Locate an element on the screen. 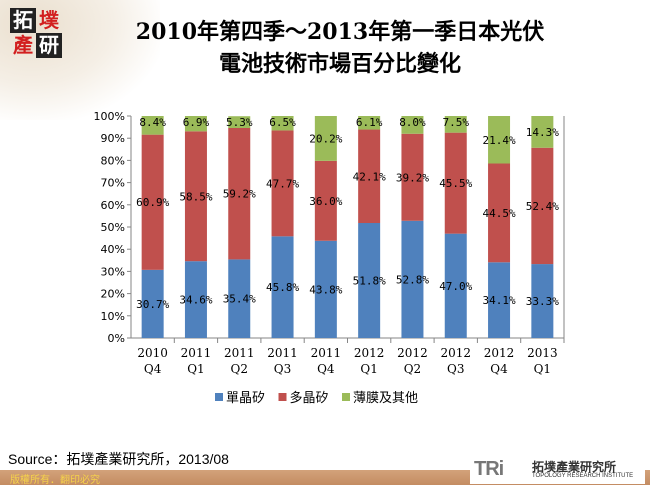  data-label: 34.1% is located at coordinates (498, 300).